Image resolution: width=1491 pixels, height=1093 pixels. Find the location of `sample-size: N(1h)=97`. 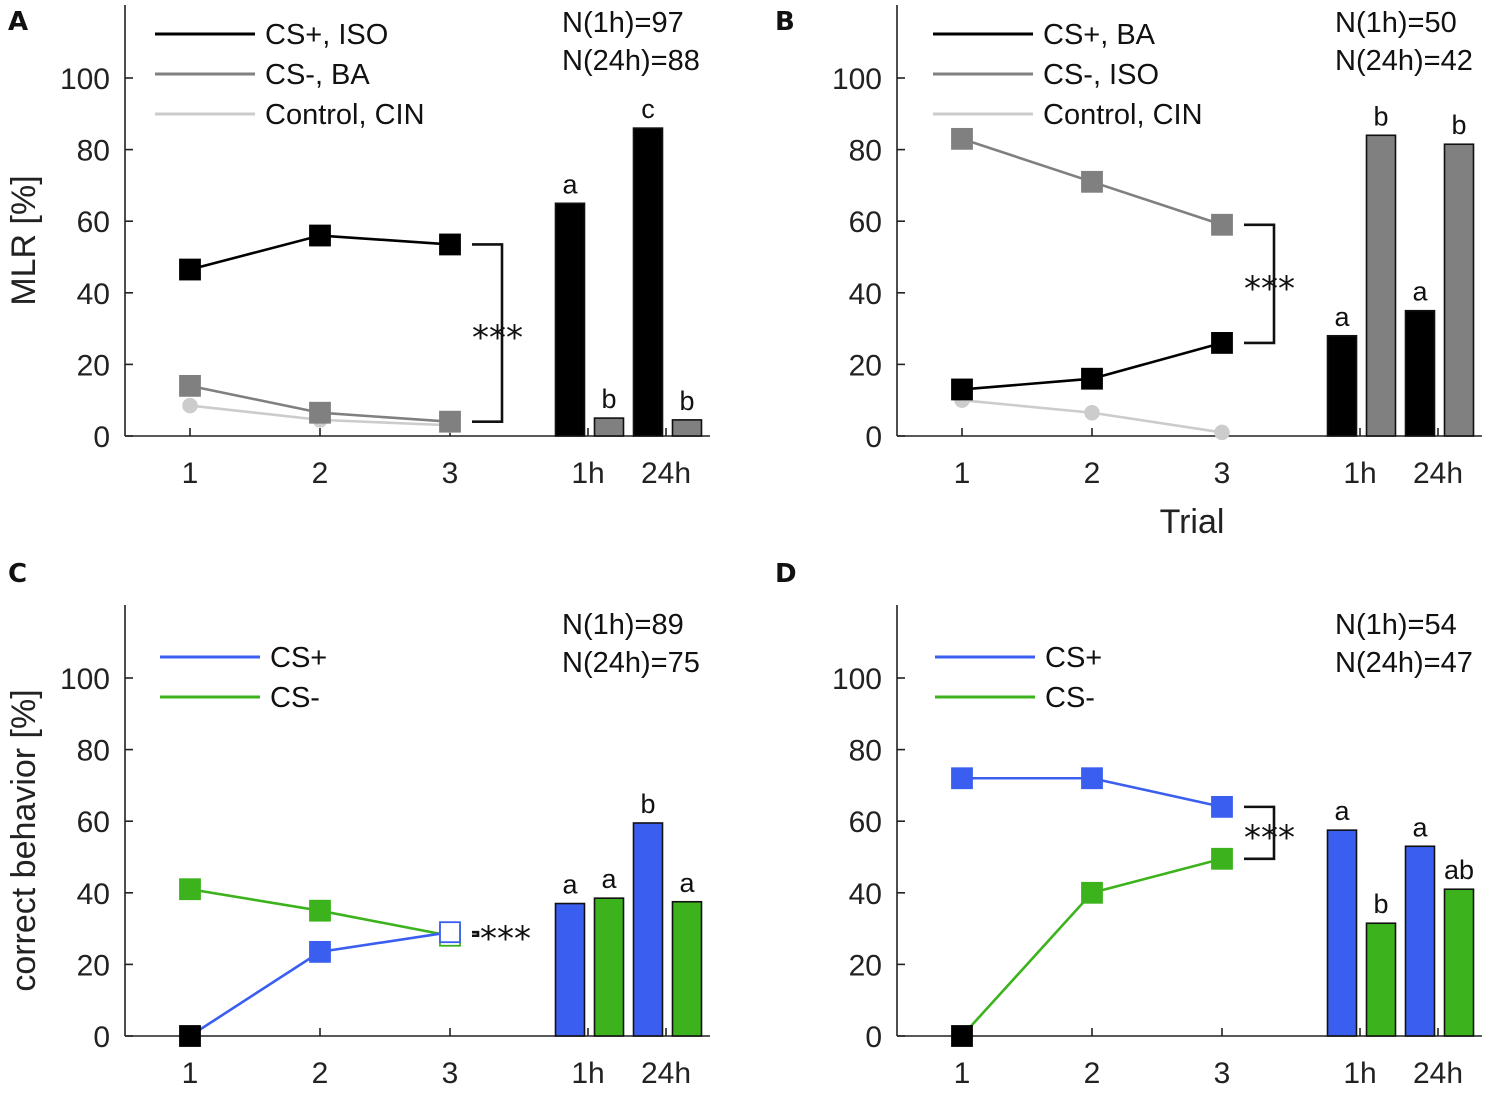

sample-size: N(1h)=97 is located at coordinates (623, 23).